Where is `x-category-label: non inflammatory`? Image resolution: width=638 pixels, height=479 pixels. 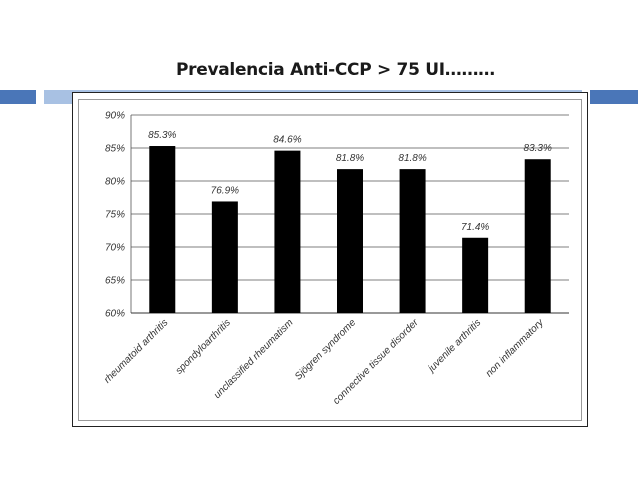 x-category-label: non inflammatory is located at coordinates (515, 348).